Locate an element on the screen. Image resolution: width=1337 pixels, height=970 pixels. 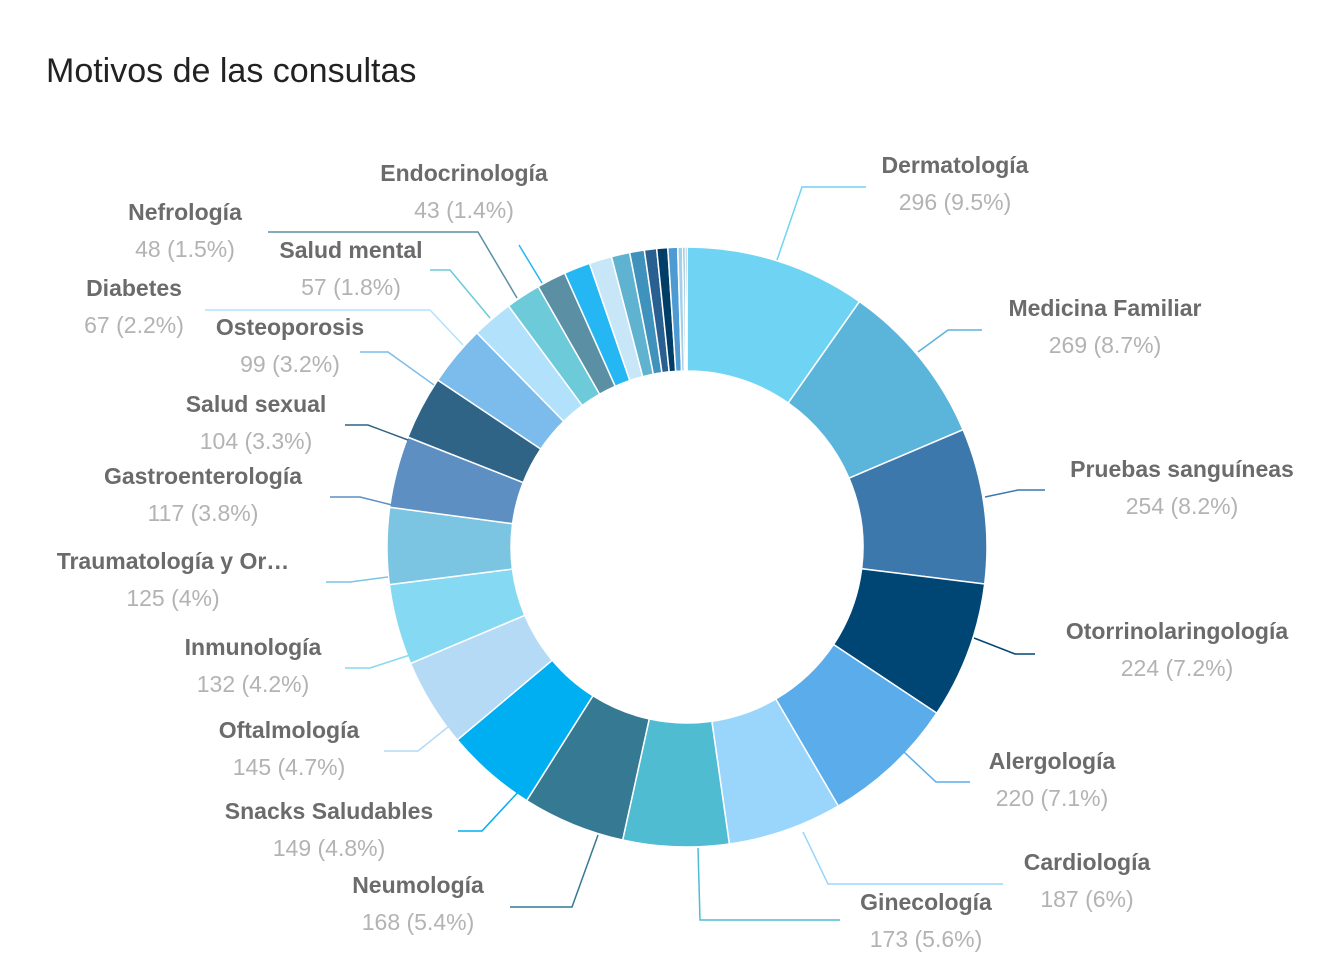
slice-label: Medicina Familiar is located at coordinates (1104, 308).